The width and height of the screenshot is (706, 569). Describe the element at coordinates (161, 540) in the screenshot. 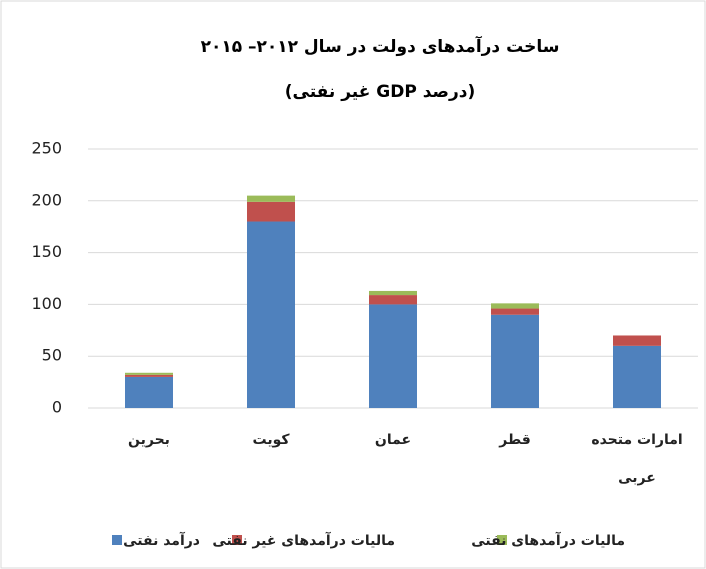

I see `legend-label: درآمد نفتی` at that location.